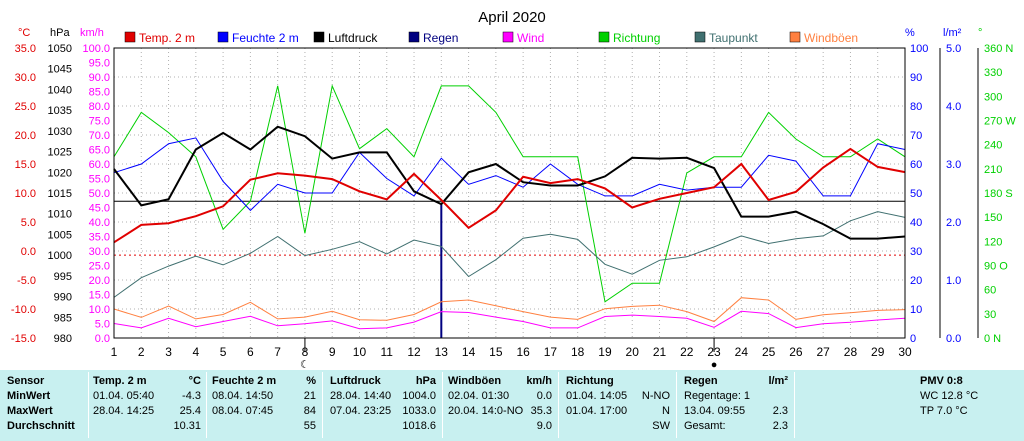  What do you see at coordinates (60, 173) in the screenshot?
I see `pressure-tick-label: 1020` at bounding box center [60, 173].